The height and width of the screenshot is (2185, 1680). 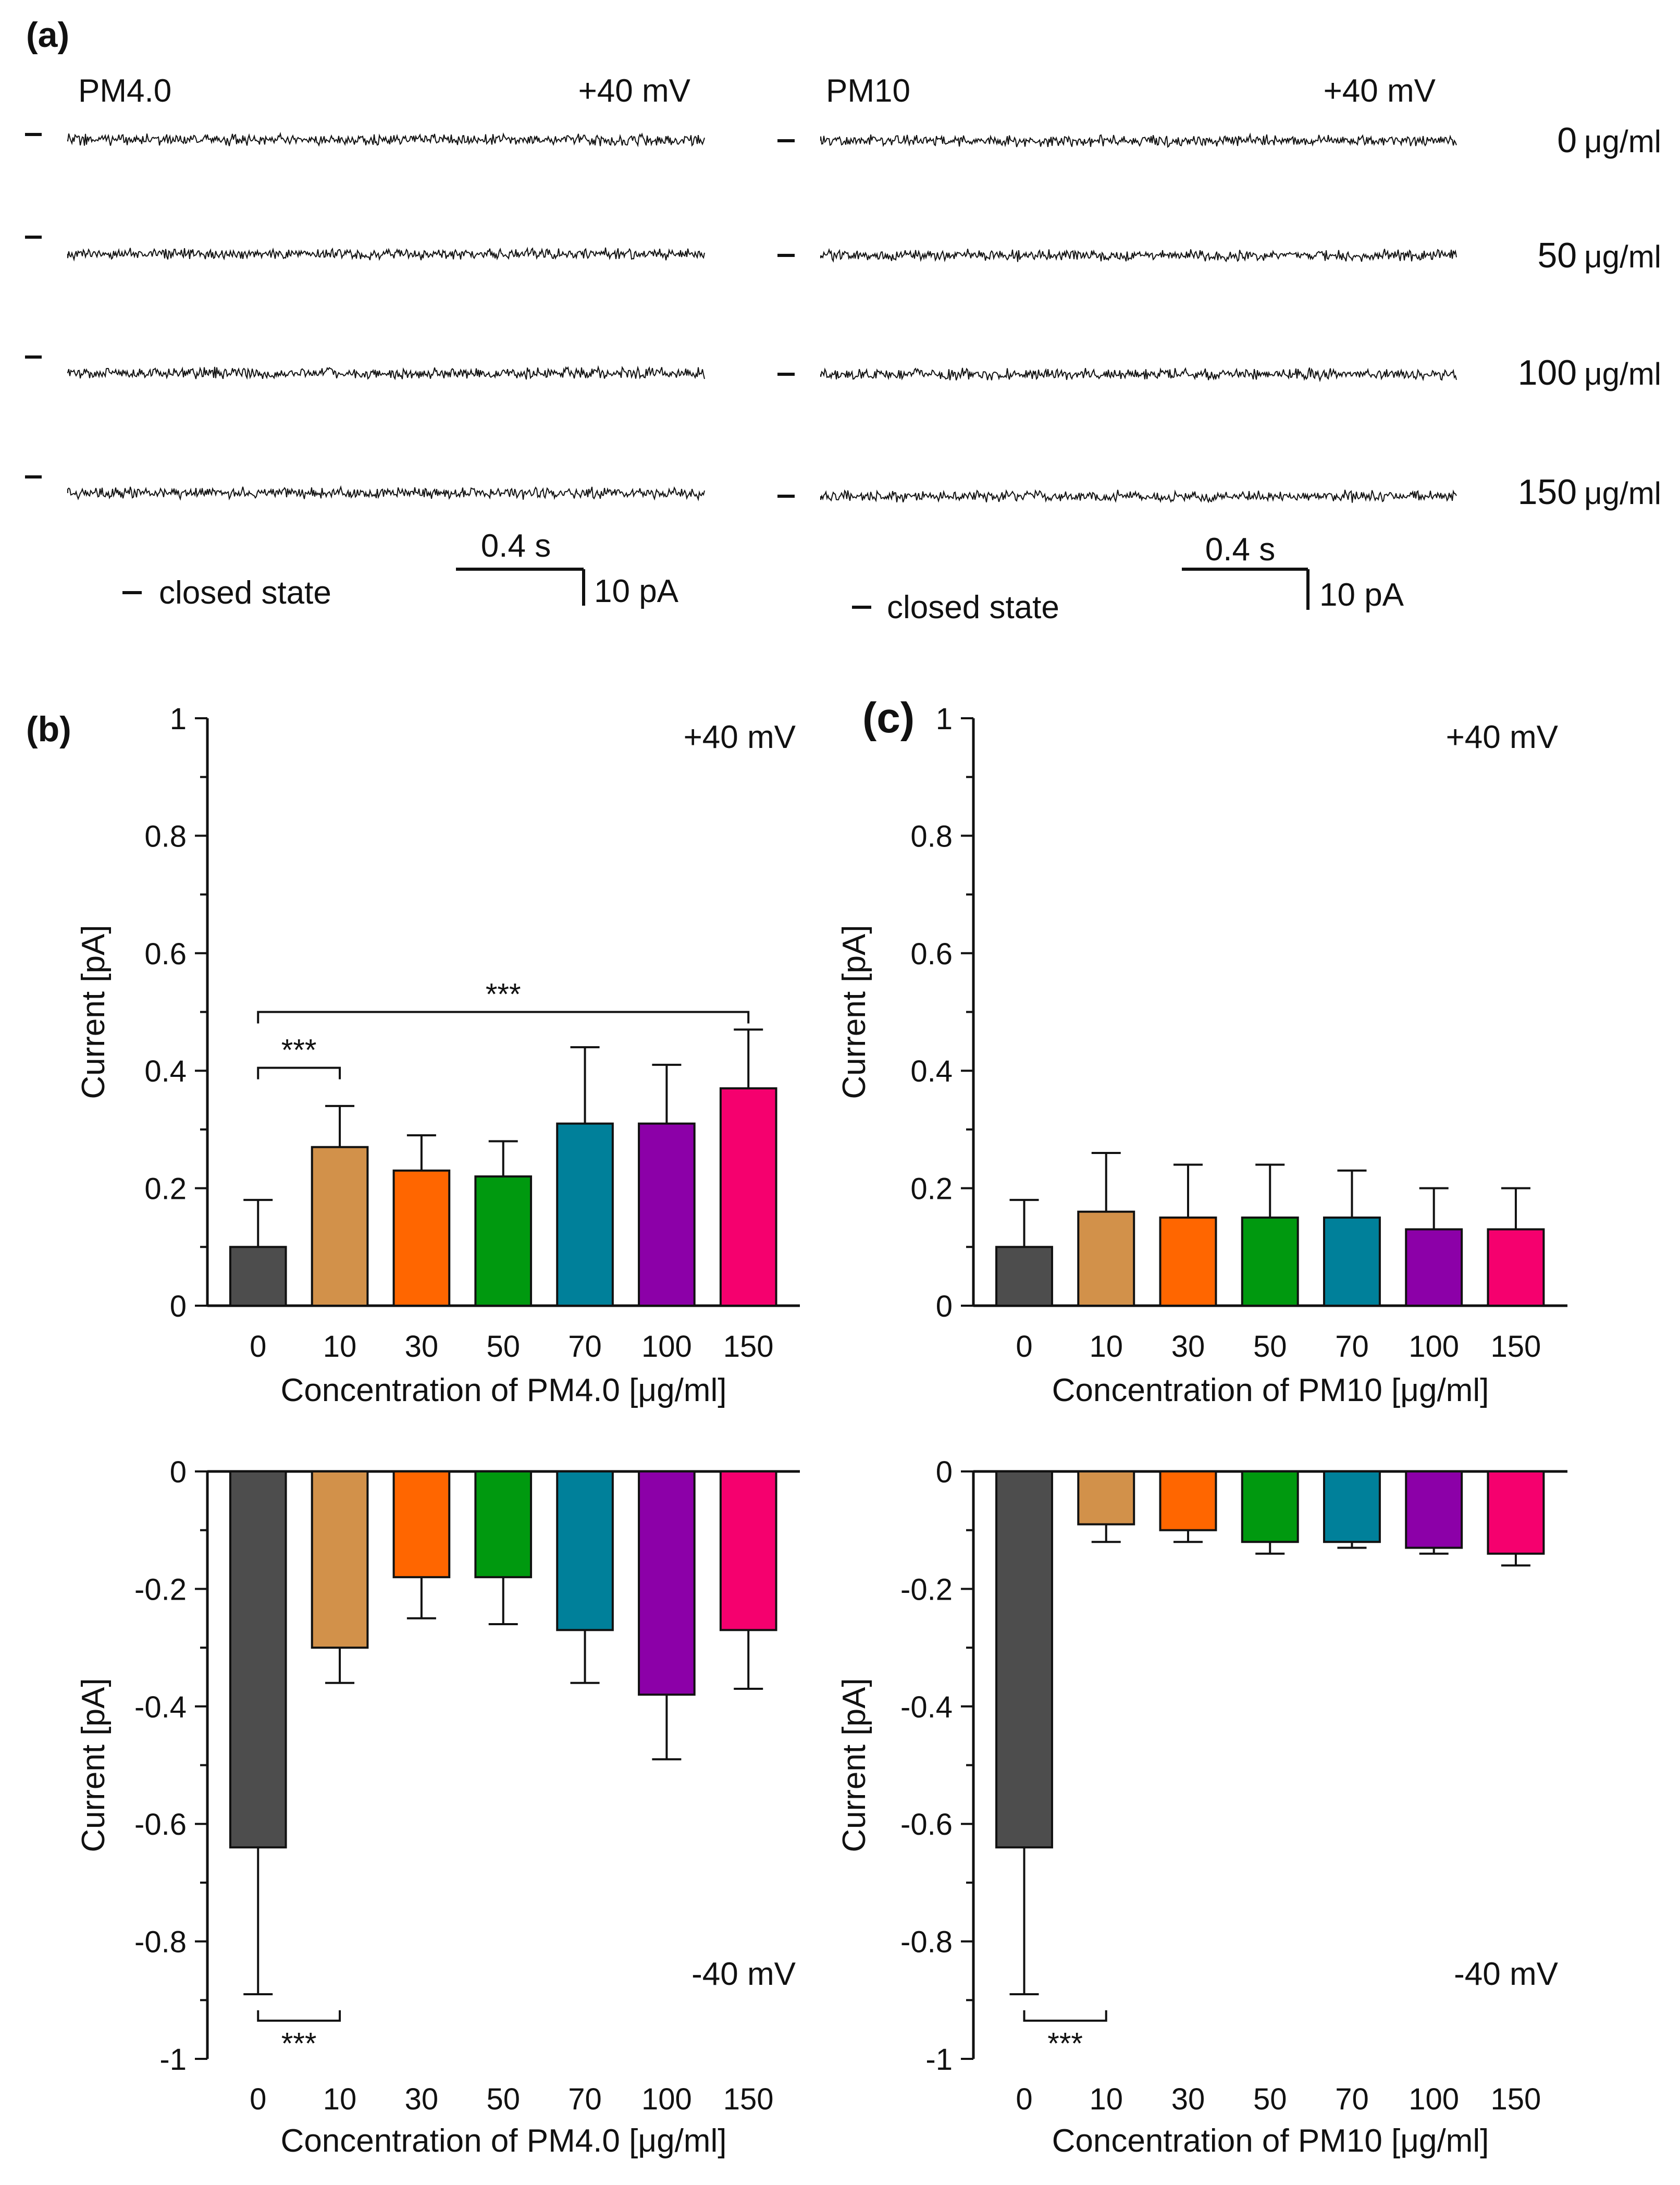 I want to click on current-traces, so click(x=741, y=318).